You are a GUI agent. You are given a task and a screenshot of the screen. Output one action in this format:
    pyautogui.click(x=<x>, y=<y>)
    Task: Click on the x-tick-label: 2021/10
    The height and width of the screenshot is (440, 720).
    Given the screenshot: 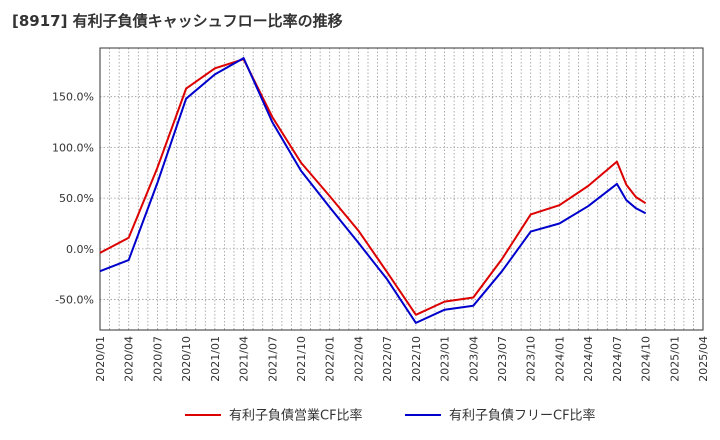 What is the action you would take?
    pyautogui.click(x=301, y=359)
    